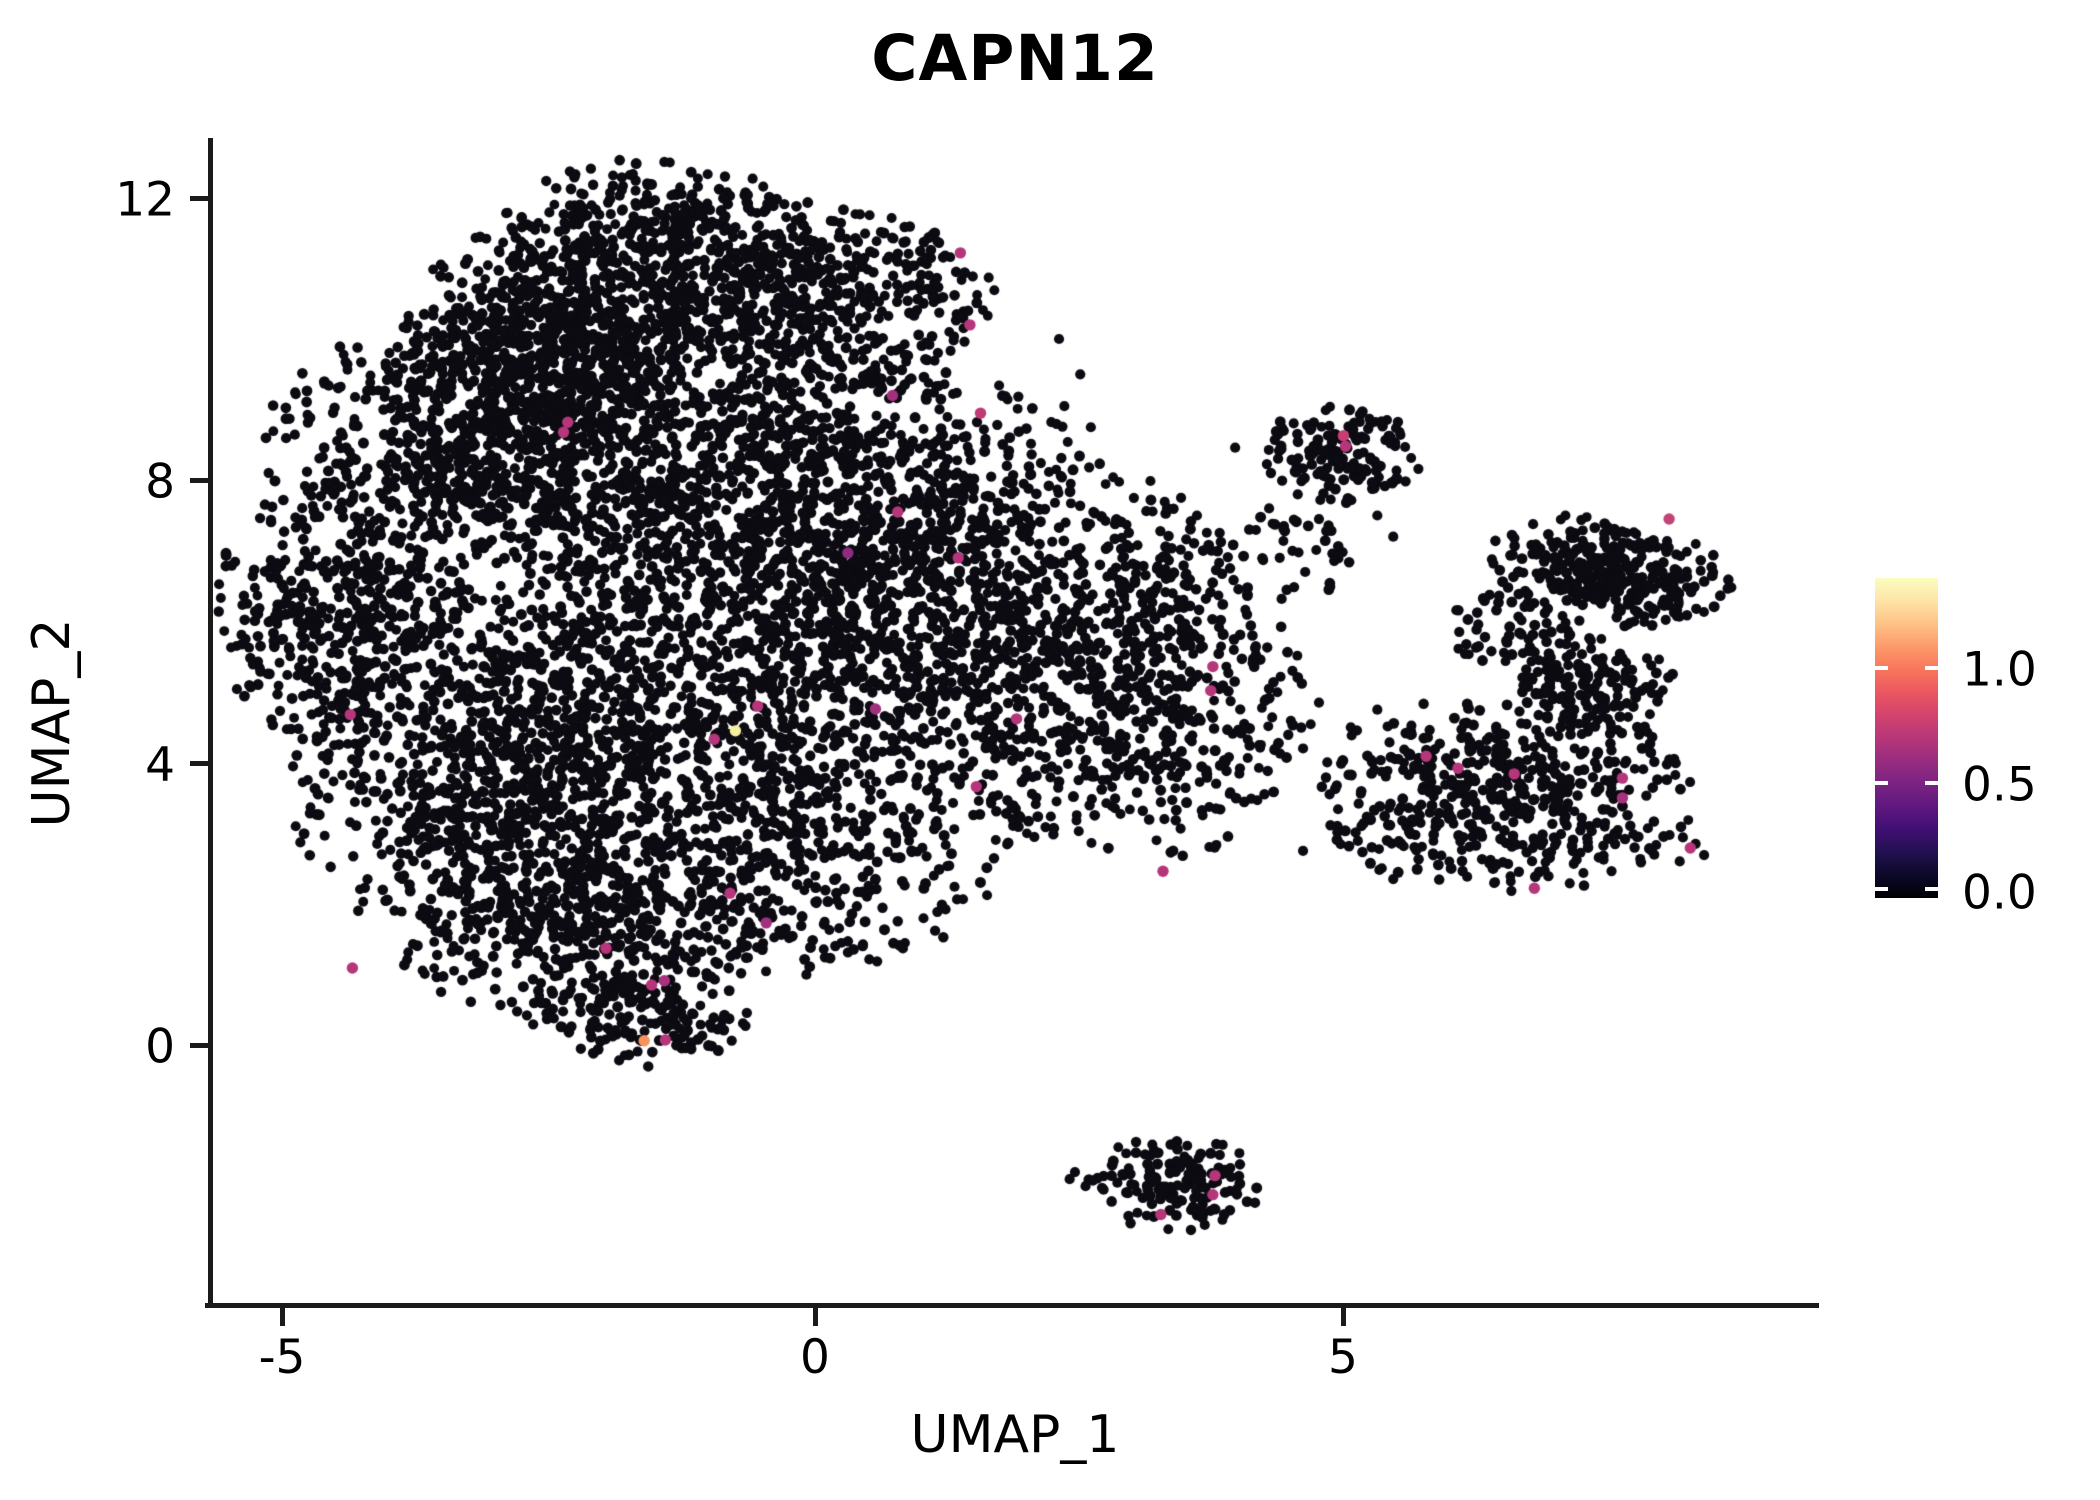 The height and width of the screenshot is (1500, 2100). What do you see at coordinates (1343, 1357) in the screenshot?
I see `x-tick-label: 5` at bounding box center [1343, 1357].